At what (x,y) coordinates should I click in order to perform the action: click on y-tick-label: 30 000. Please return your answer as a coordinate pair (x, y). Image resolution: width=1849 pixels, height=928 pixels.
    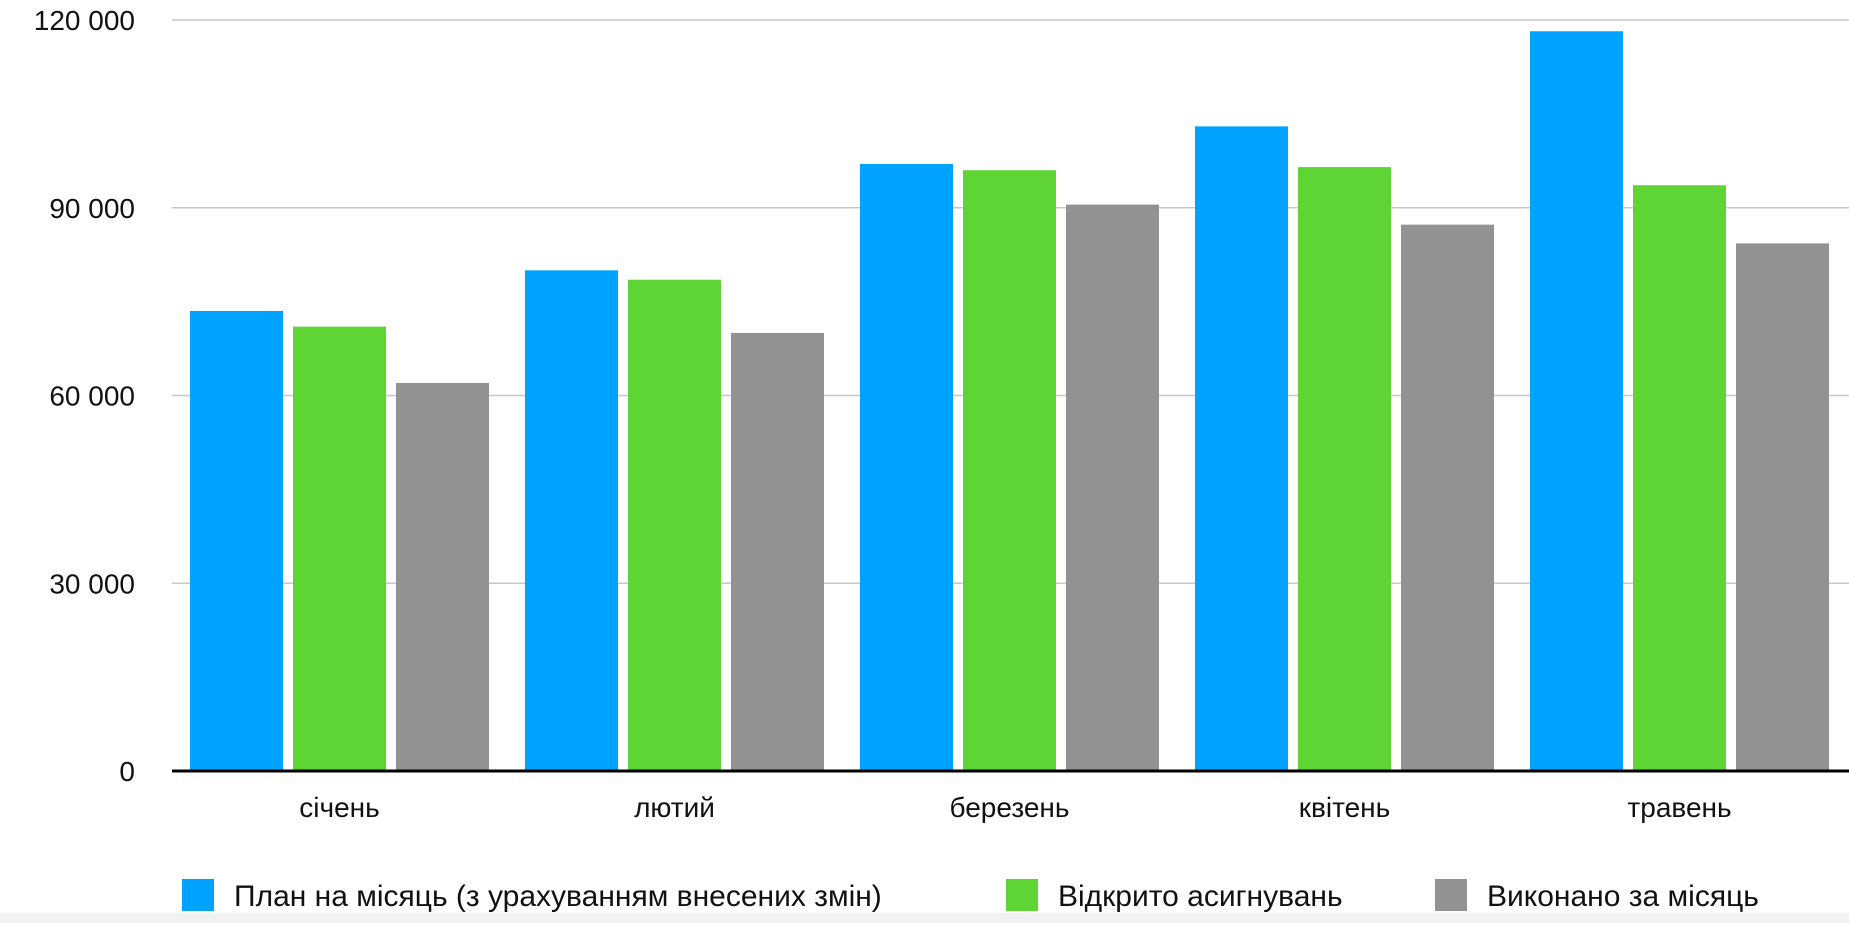
    Looking at the image, I should click on (92, 583).